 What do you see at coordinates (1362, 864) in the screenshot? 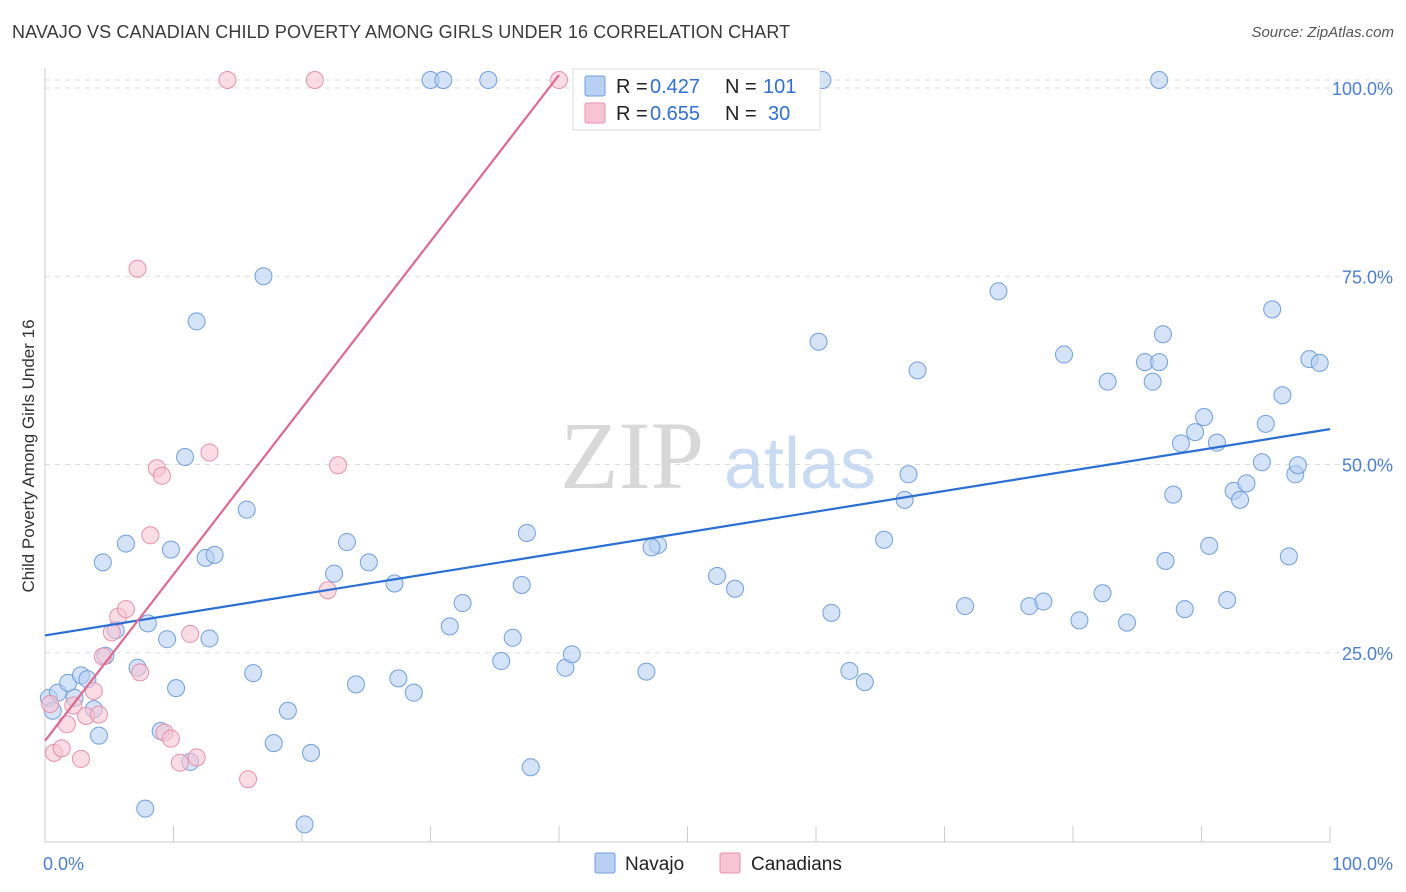
I see `x-tick-label: 100.0%` at bounding box center [1362, 864].